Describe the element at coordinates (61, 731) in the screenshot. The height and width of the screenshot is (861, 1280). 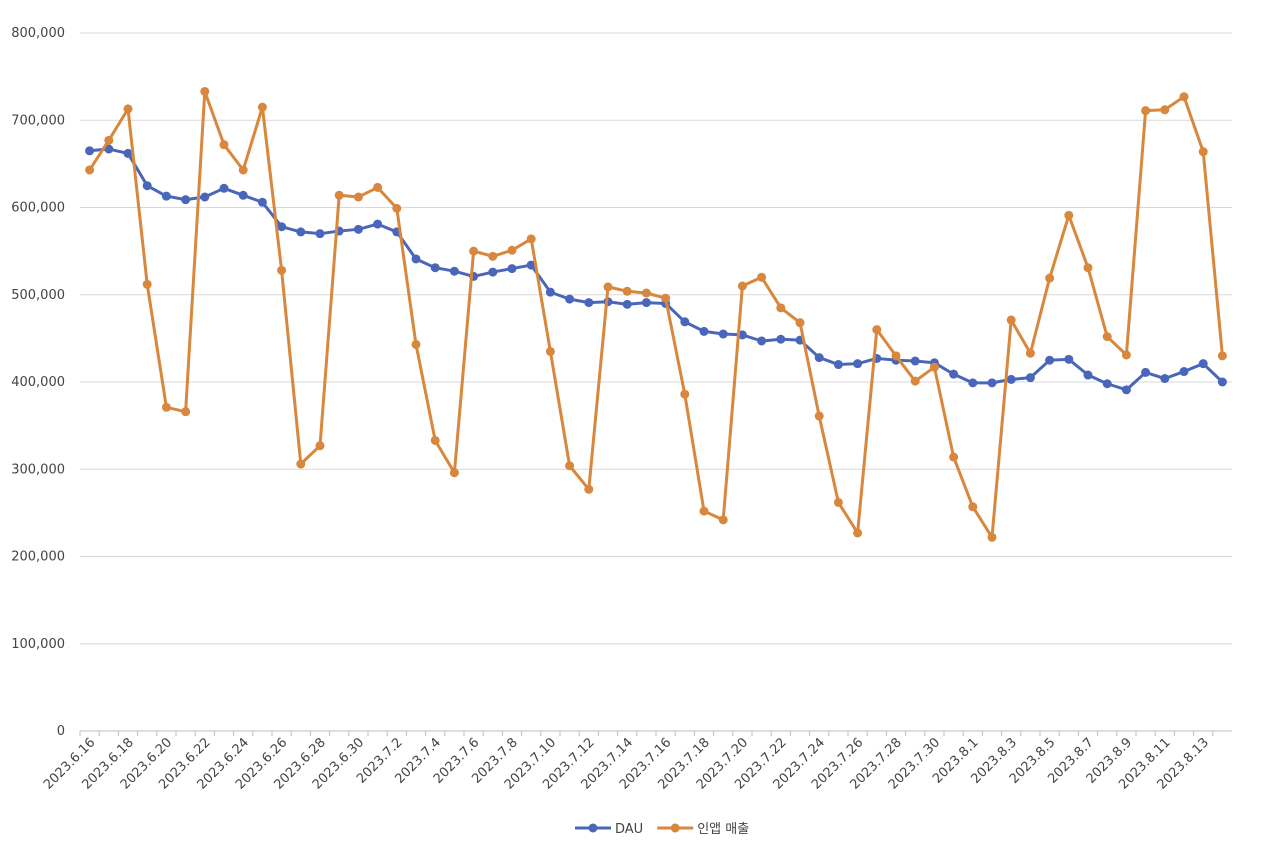
I see `y-tick-label: 0` at that location.